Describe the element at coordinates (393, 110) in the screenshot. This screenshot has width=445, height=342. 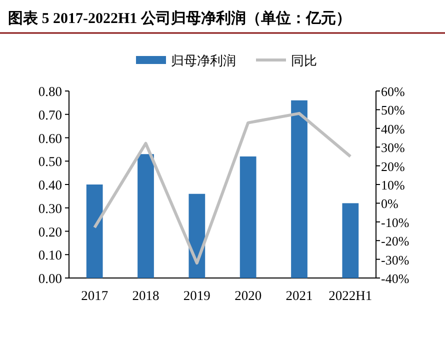
I see `y2-tick-label: 50%` at that location.